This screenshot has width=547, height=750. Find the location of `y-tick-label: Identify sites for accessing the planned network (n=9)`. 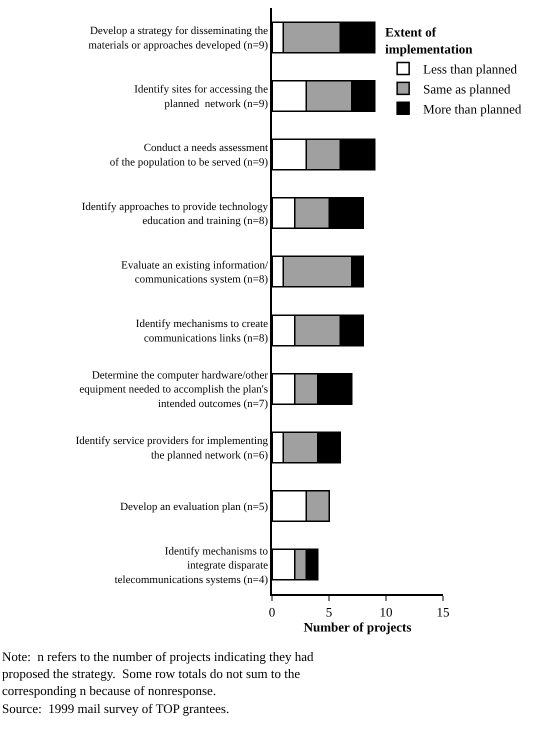

y-tick-label: Identify sites for accessing the planned network (n=9) is located at coordinates (201, 97).